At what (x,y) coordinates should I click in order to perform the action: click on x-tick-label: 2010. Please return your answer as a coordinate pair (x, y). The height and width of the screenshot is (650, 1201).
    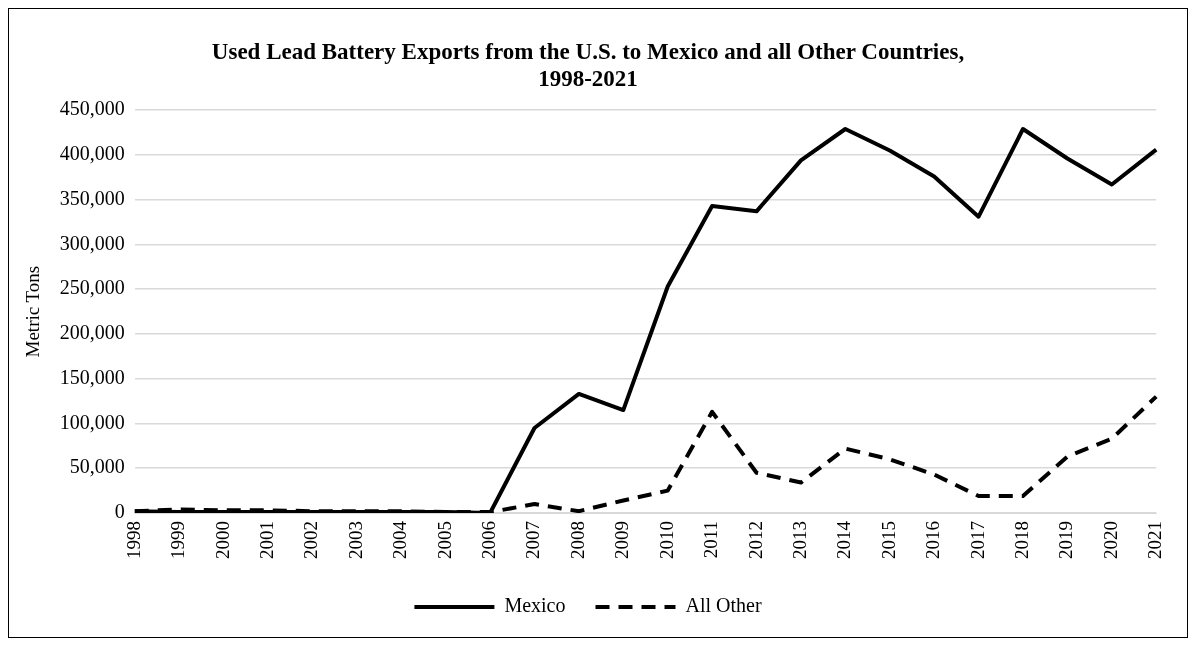
    Looking at the image, I should click on (666, 540).